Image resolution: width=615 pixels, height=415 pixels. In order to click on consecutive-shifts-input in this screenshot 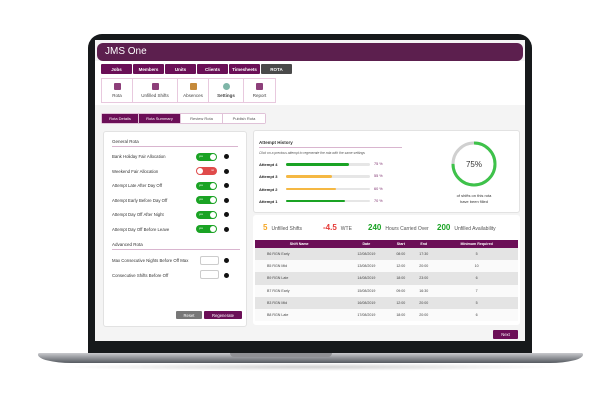, I will do `click(209, 274)`.